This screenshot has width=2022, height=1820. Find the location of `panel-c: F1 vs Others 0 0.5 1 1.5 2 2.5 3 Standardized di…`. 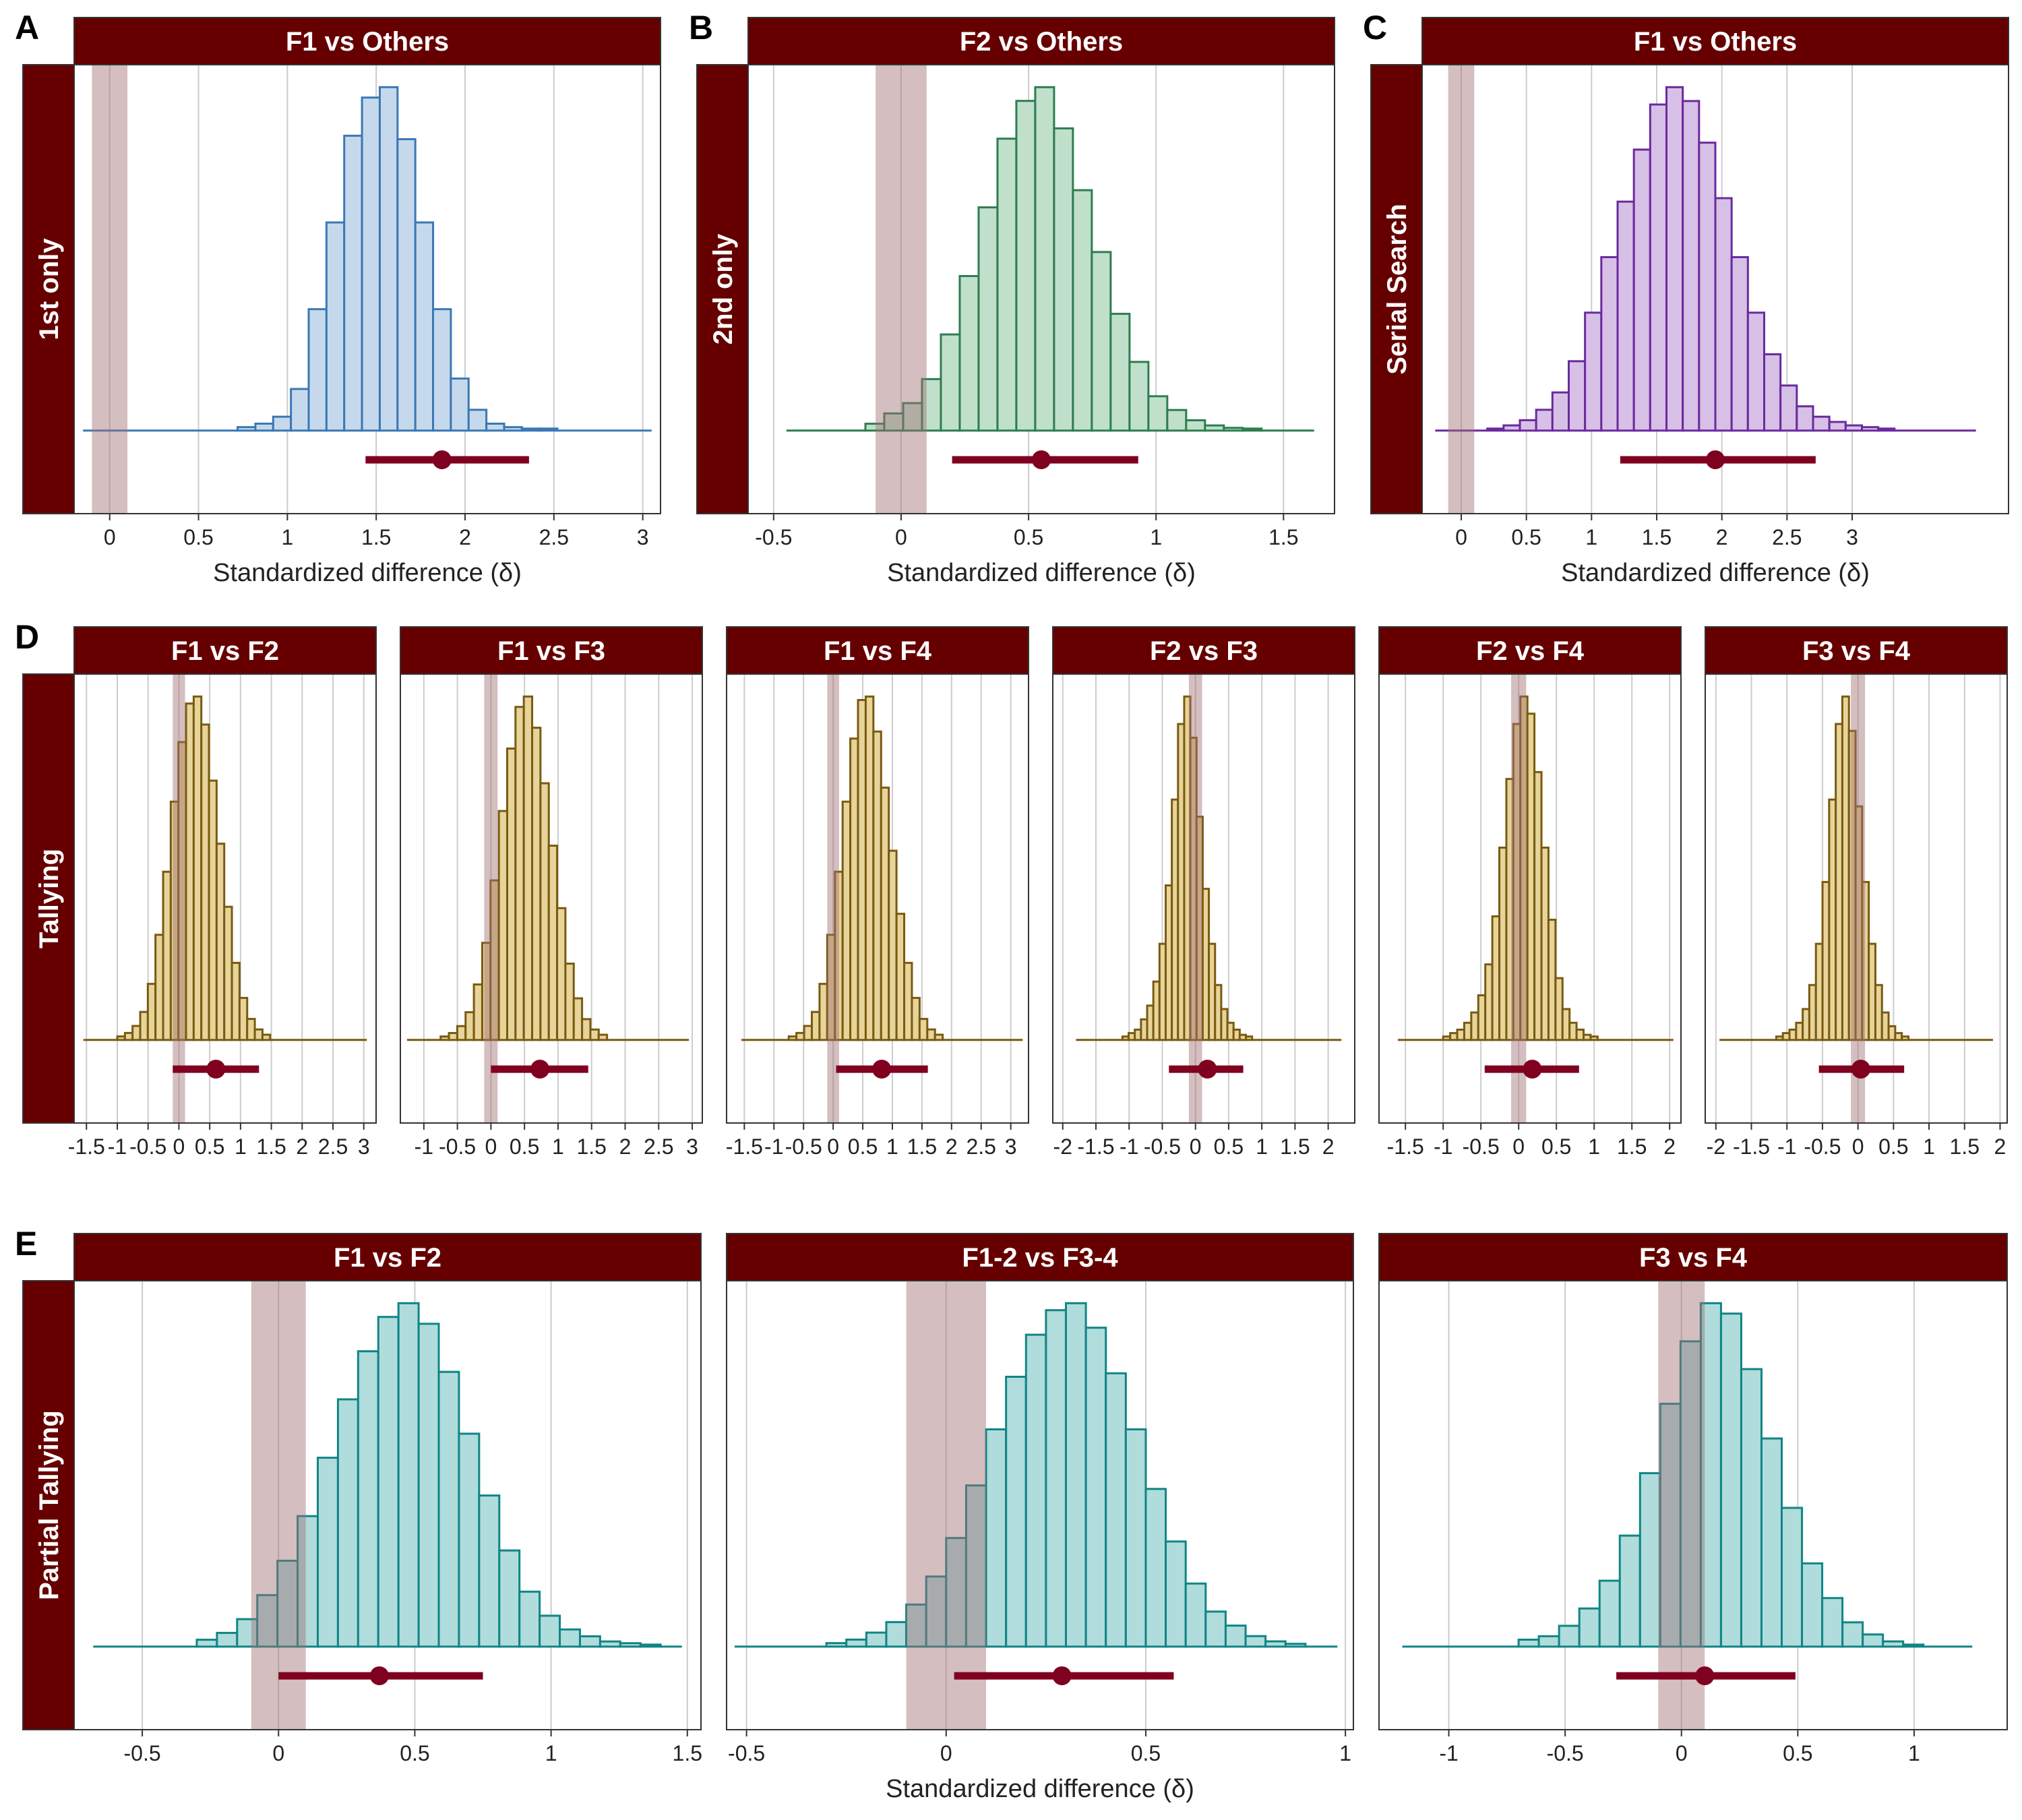

panel-c: F1 vs Others 0 0.5 1 1.5 2 2.5 3 Standardized di… is located at coordinates (1715, 302).